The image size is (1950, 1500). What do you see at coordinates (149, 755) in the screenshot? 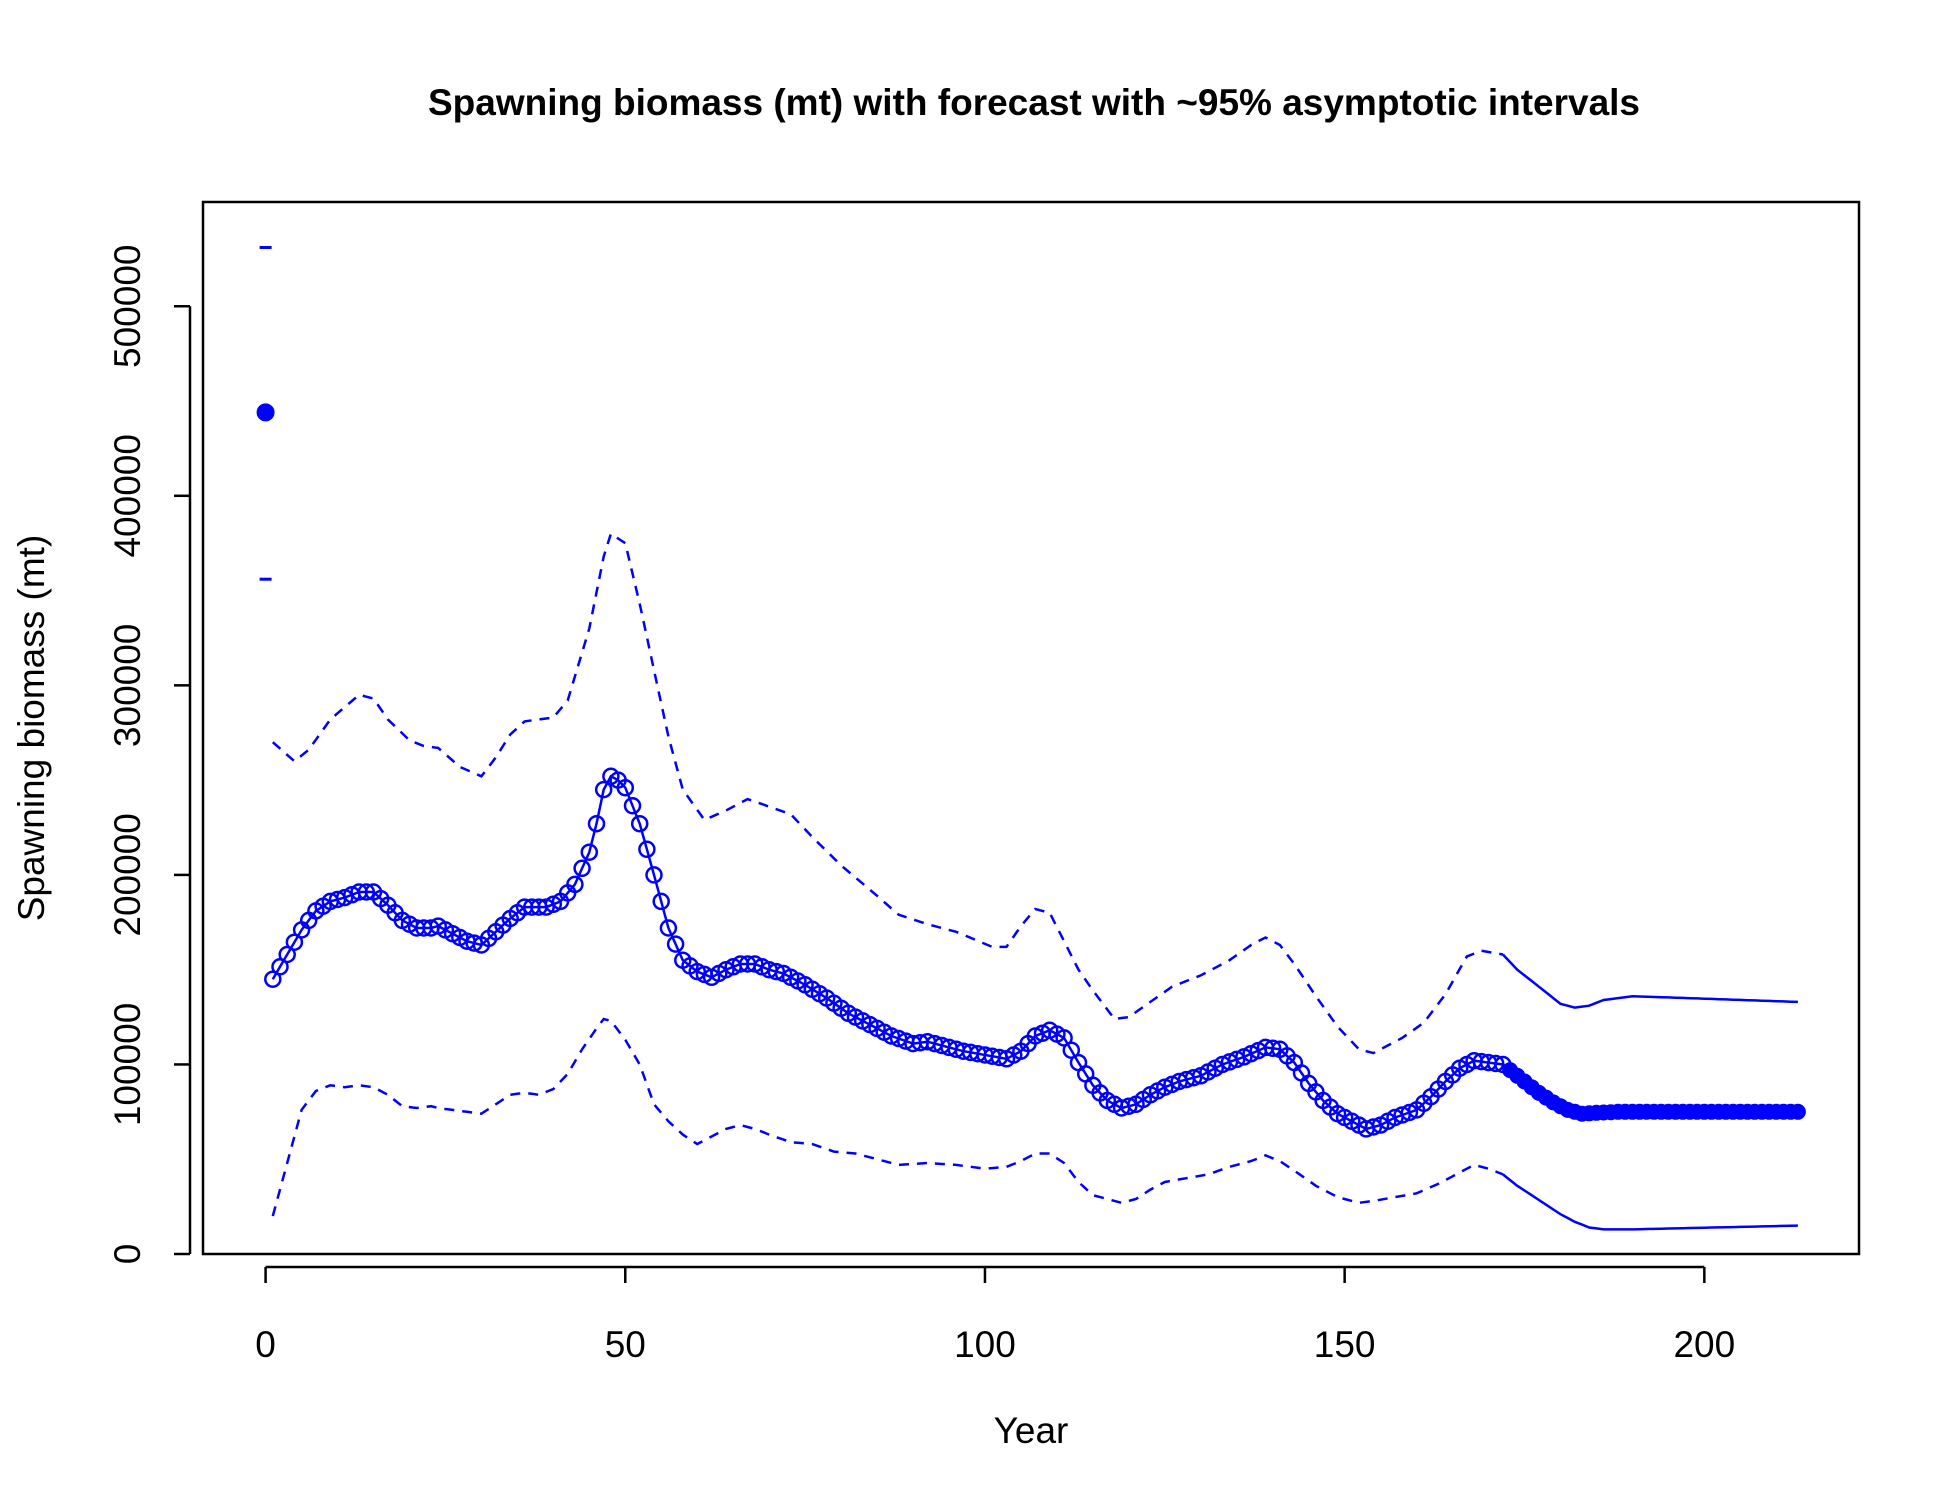
I see `y-axis: 0 100000 200000 300000 400000 500000` at bounding box center [149, 755].